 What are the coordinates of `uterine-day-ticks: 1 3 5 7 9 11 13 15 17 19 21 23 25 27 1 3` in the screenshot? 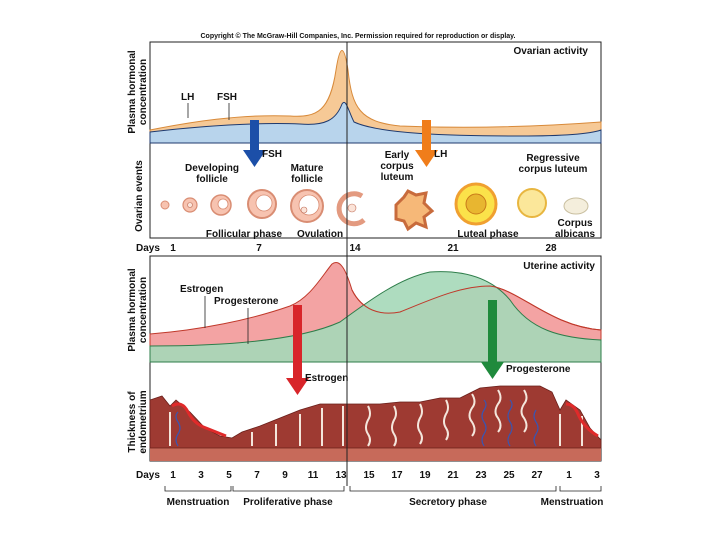 It's located at (385, 475).